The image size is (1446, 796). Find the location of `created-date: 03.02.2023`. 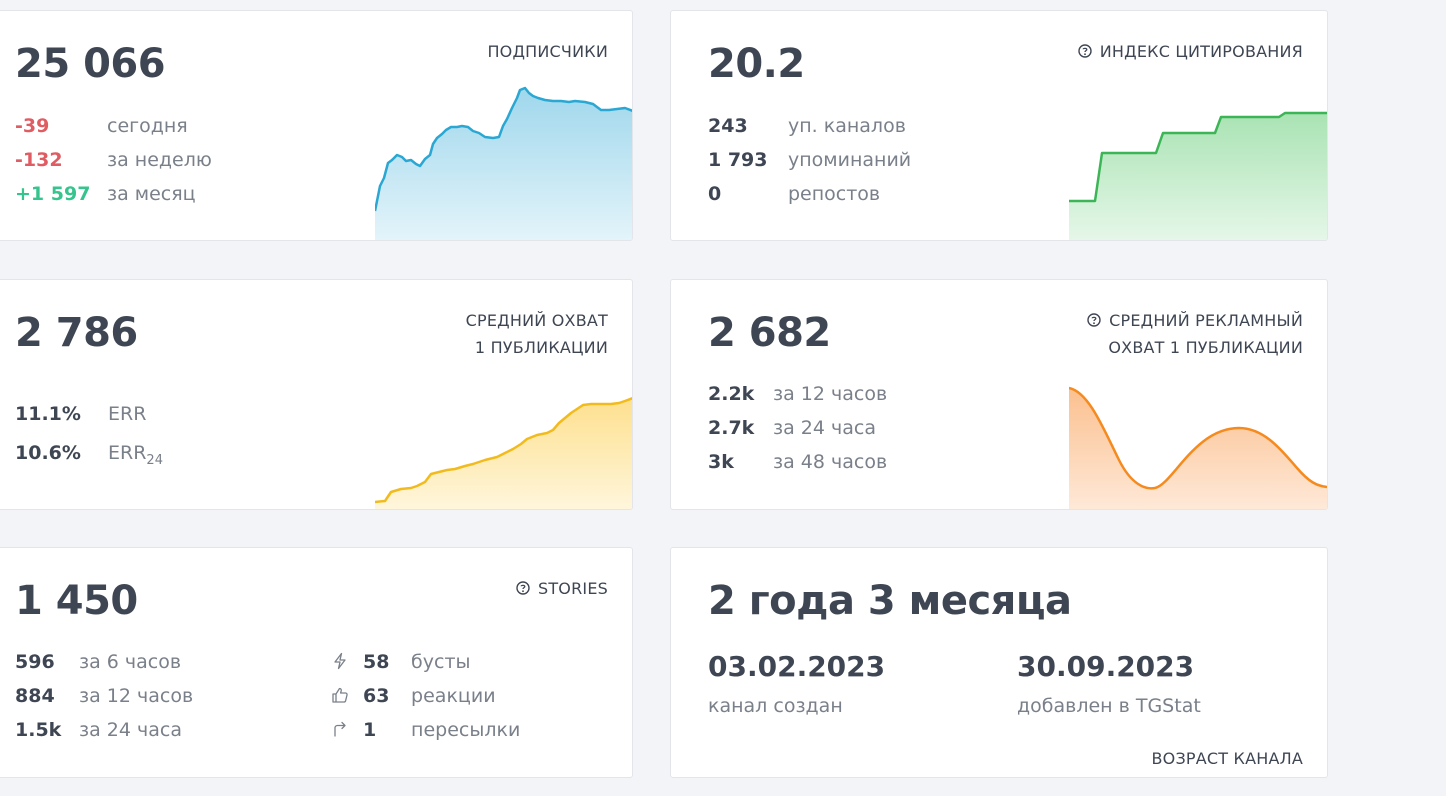

created-date: 03.02.2023 is located at coordinates (797, 666).